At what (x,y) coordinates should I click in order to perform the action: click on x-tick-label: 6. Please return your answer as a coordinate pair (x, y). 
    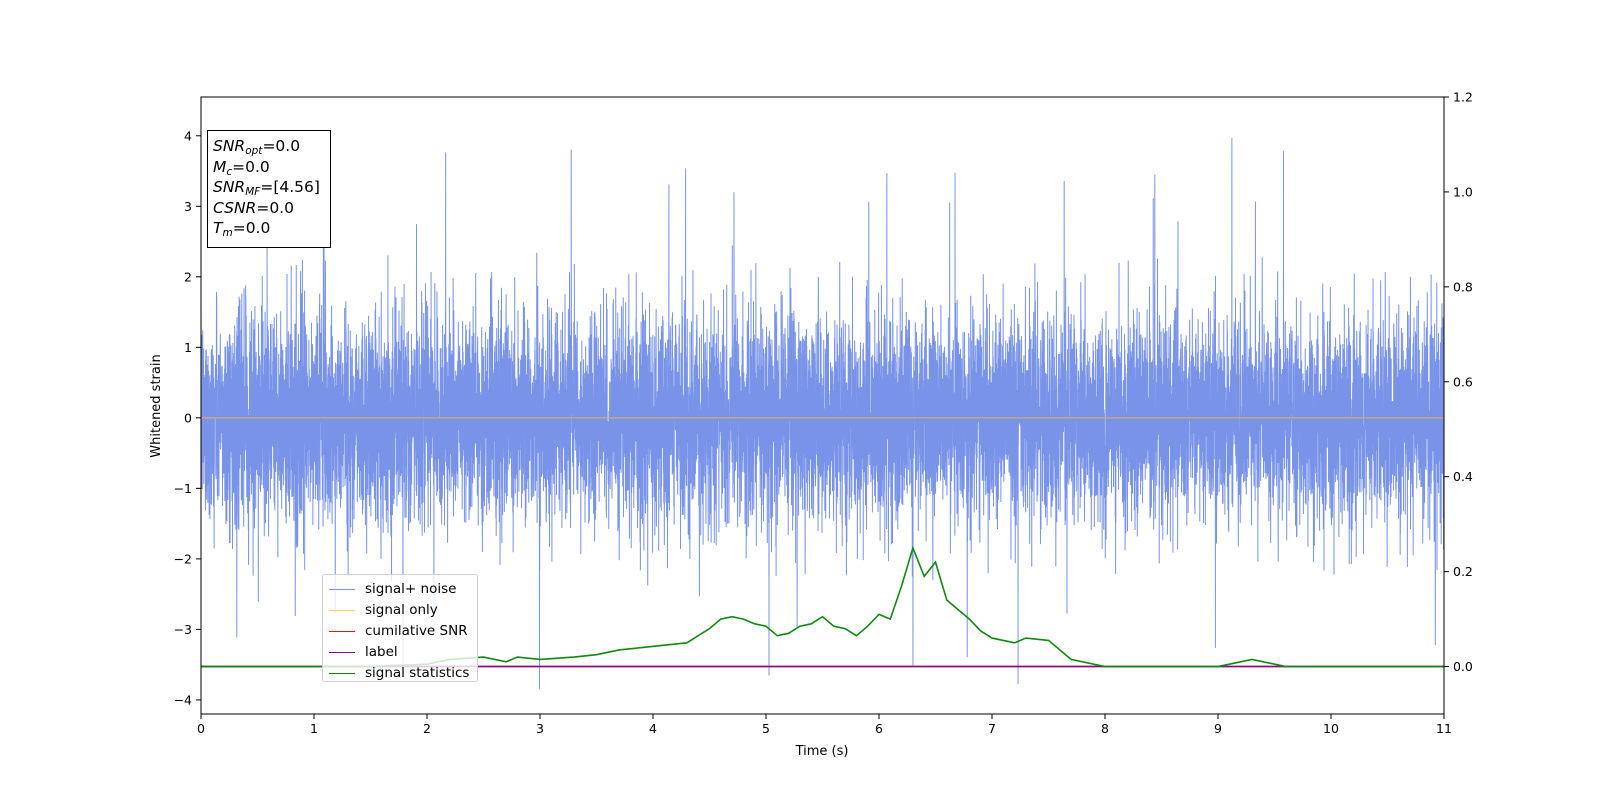
    Looking at the image, I should click on (879, 728).